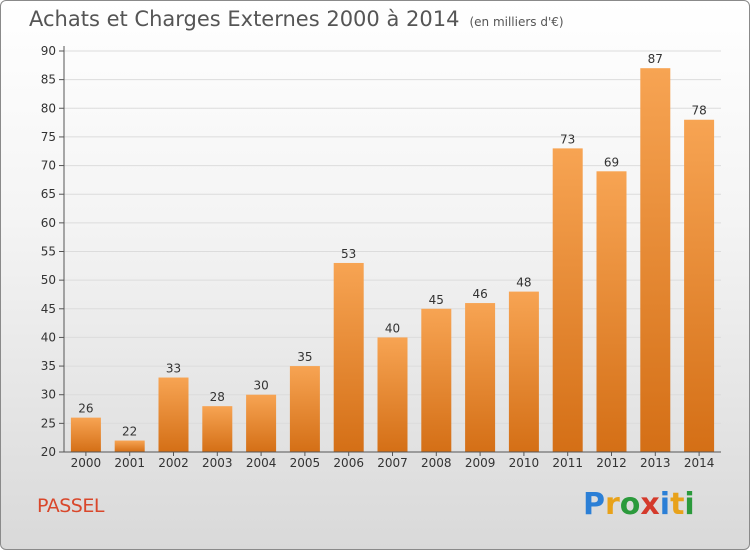 The width and height of the screenshot is (750, 550). What do you see at coordinates (392, 328) in the screenshot?
I see `data-label: 40` at bounding box center [392, 328].